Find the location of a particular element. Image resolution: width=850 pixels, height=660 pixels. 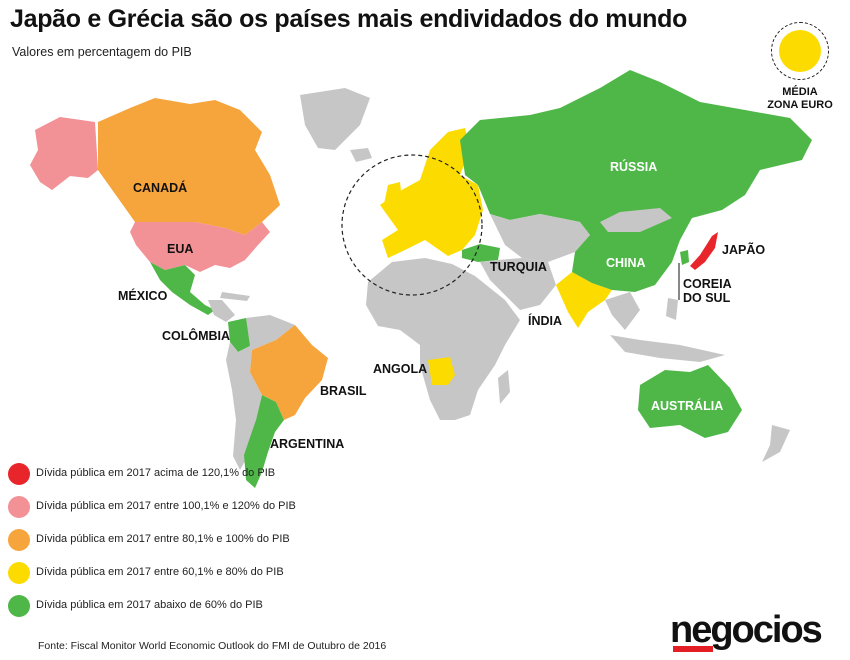

label-colombia: COLÔMBIA is located at coordinates (196, 335).